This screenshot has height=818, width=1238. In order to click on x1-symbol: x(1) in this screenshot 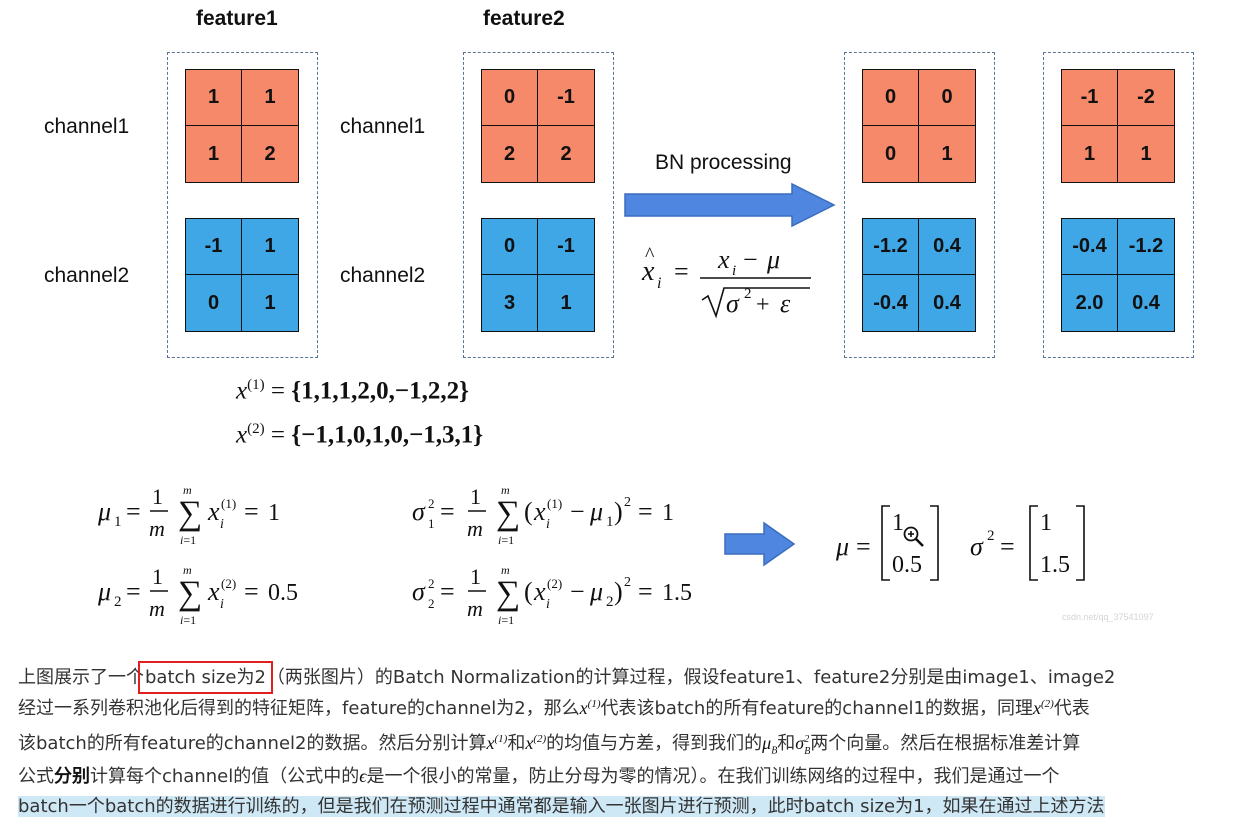, I will do `click(590, 708)`.